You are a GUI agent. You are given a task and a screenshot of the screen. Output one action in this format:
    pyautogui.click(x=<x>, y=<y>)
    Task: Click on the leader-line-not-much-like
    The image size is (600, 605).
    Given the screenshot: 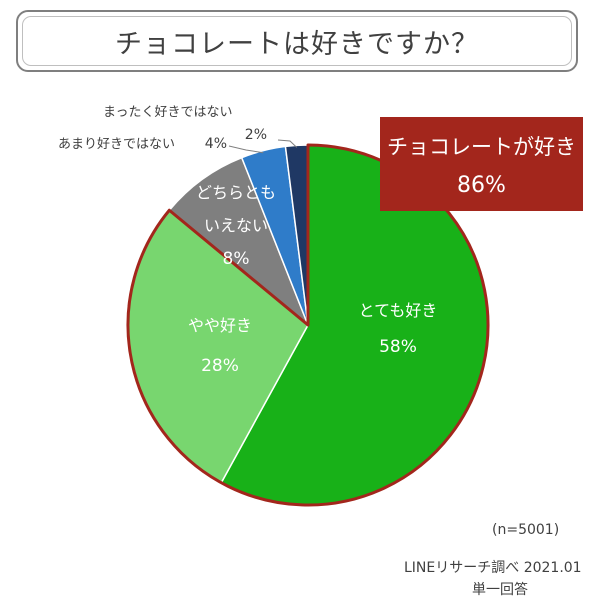 What is the action you would take?
    pyautogui.click(x=246, y=149)
    